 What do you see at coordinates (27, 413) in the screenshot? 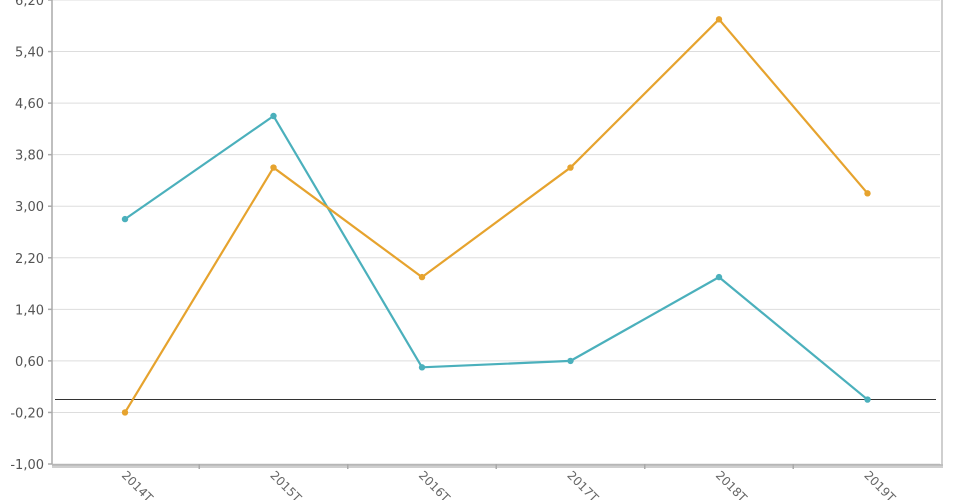
I see `y-tick-label: -0,20` at bounding box center [27, 413].